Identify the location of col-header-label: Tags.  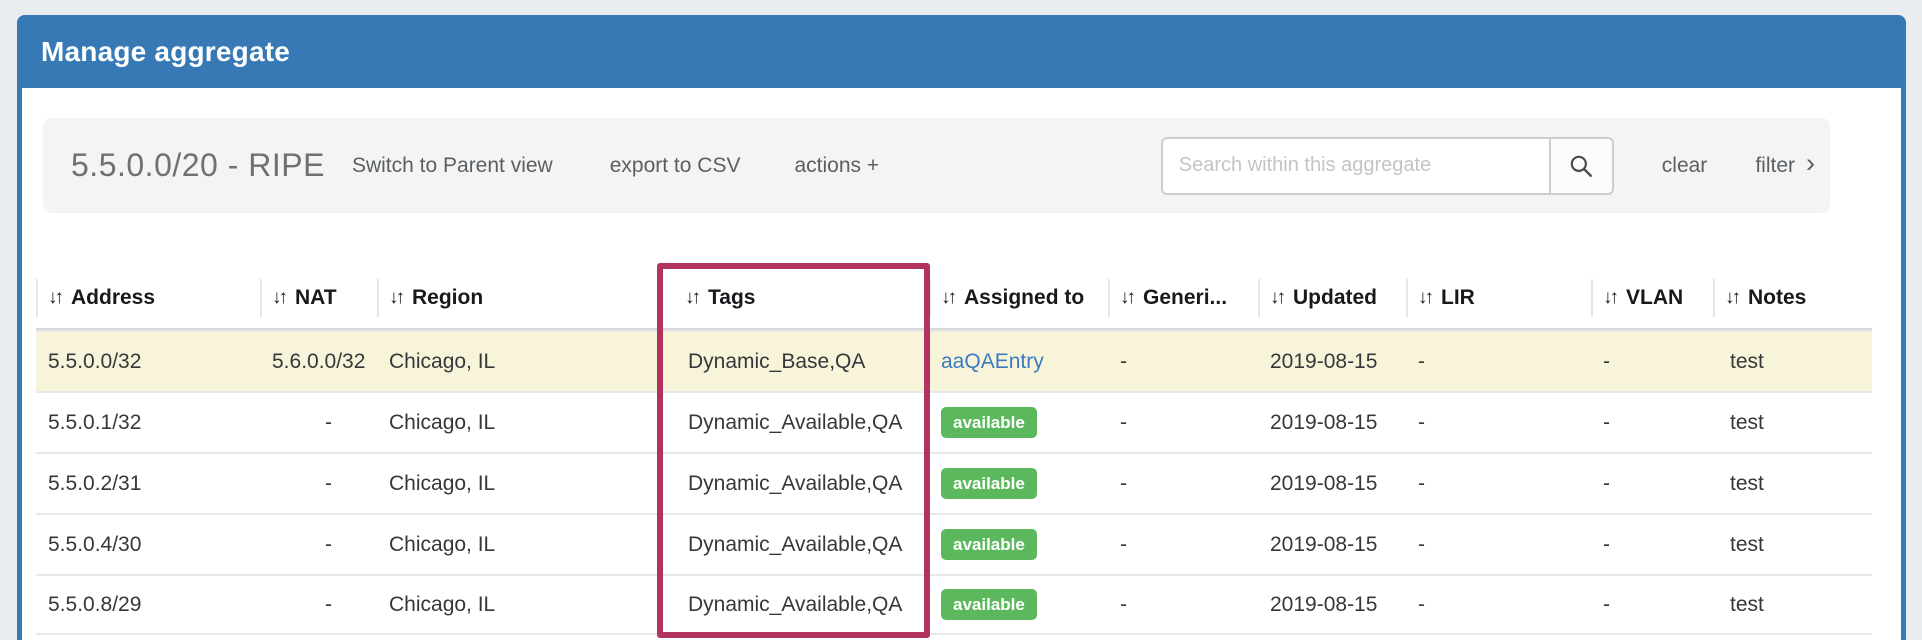
(732, 297).